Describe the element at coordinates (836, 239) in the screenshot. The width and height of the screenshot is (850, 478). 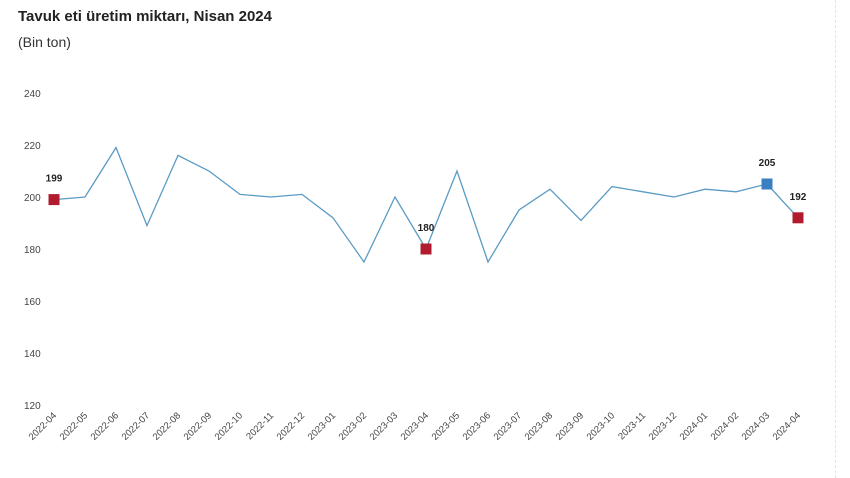
I see `panel-divider` at that location.